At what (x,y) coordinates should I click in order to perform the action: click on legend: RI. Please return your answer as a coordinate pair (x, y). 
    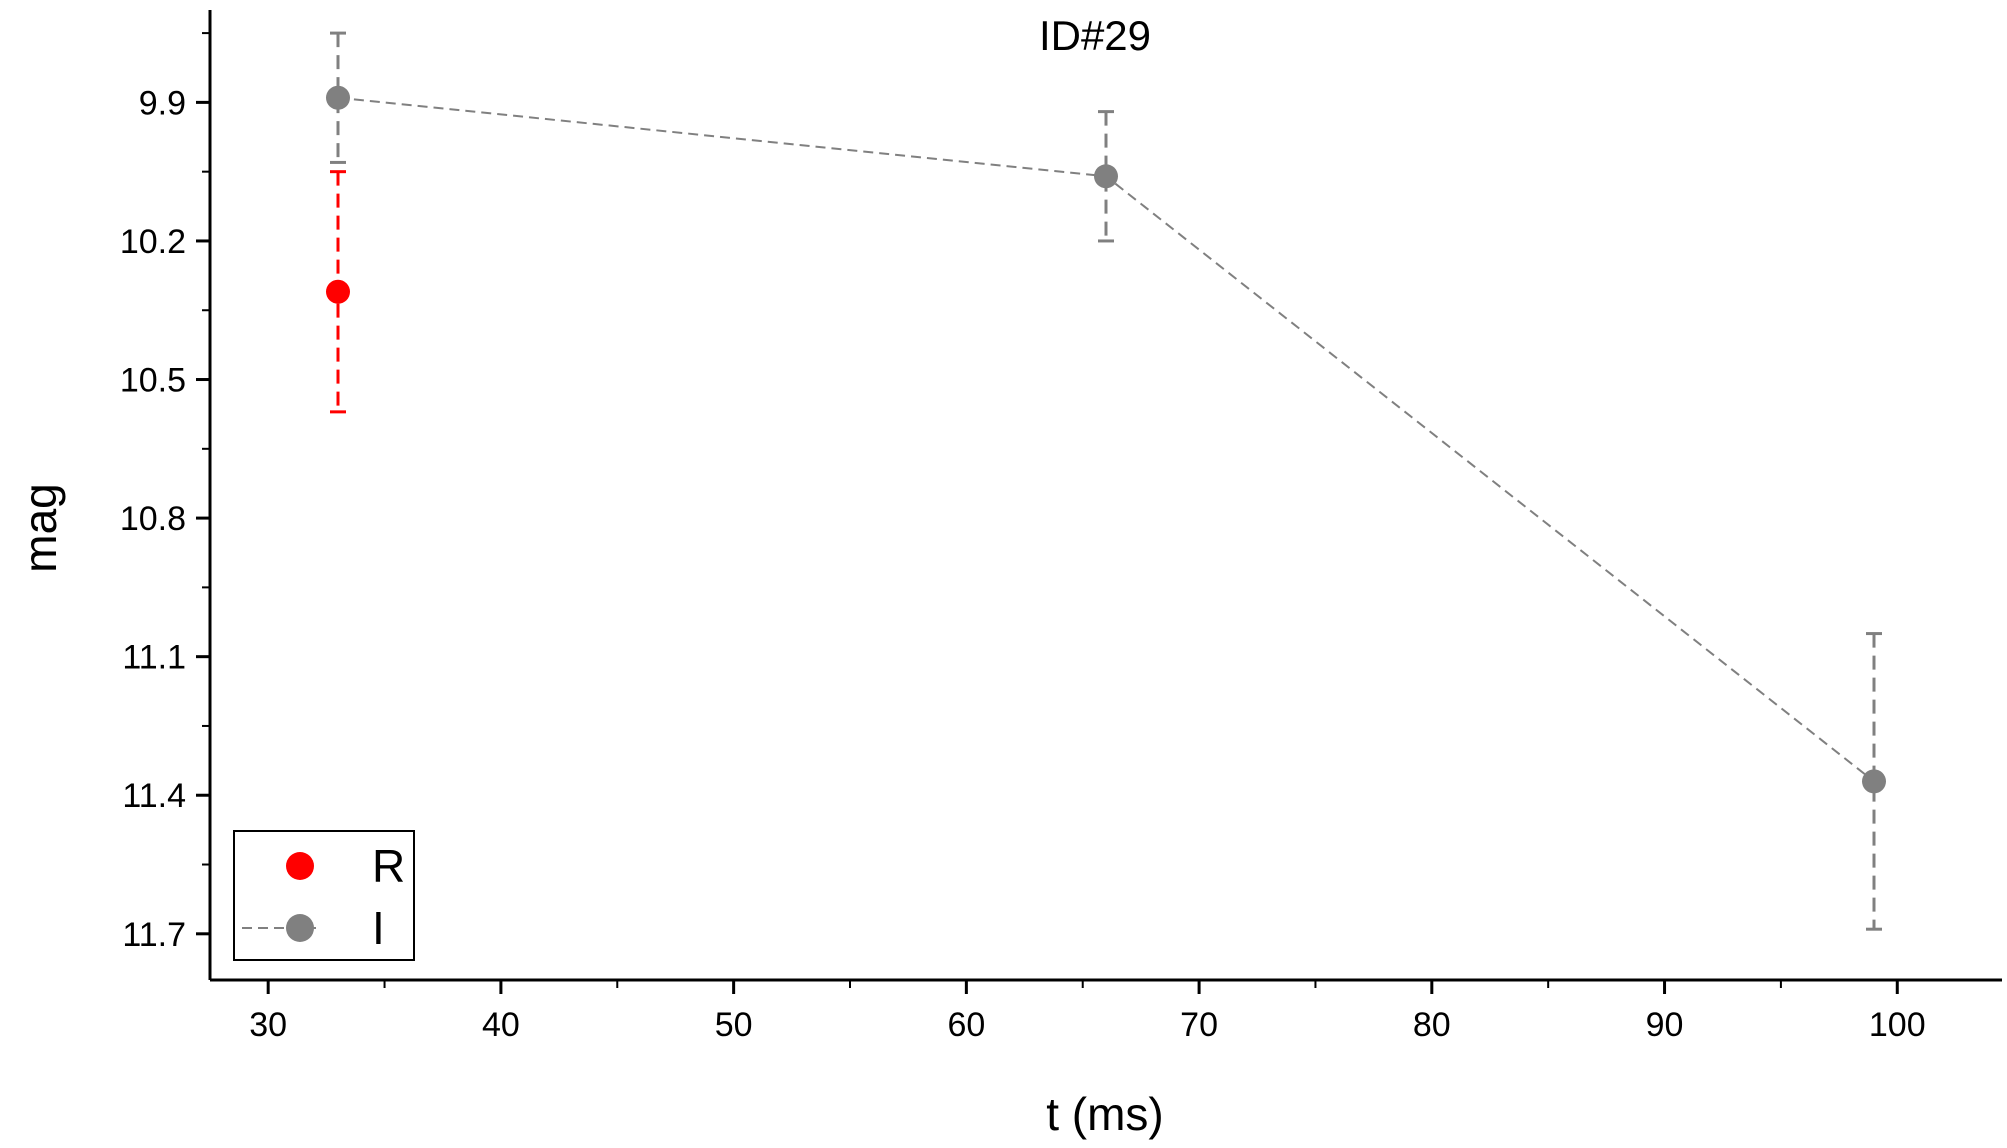
    Looking at the image, I should click on (324, 895).